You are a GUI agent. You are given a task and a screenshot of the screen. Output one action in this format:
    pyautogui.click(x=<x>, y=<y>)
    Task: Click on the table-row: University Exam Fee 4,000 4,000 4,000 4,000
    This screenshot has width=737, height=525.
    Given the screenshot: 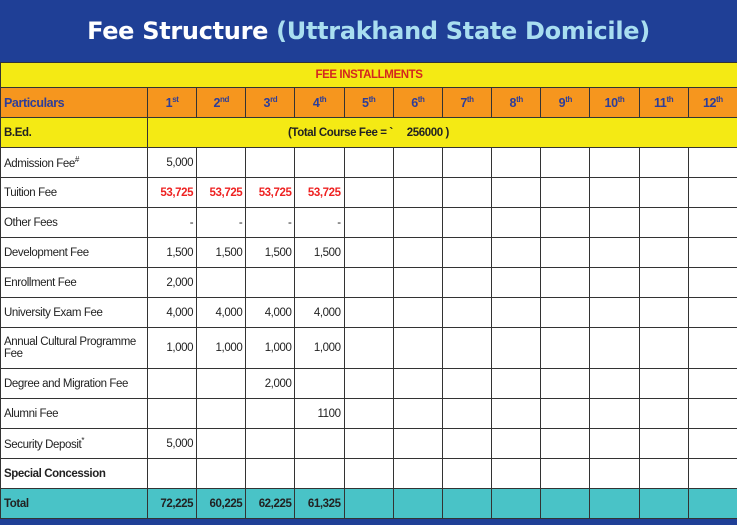 What is the action you would take?
    pyautogui.click(x=368, y=312)
    